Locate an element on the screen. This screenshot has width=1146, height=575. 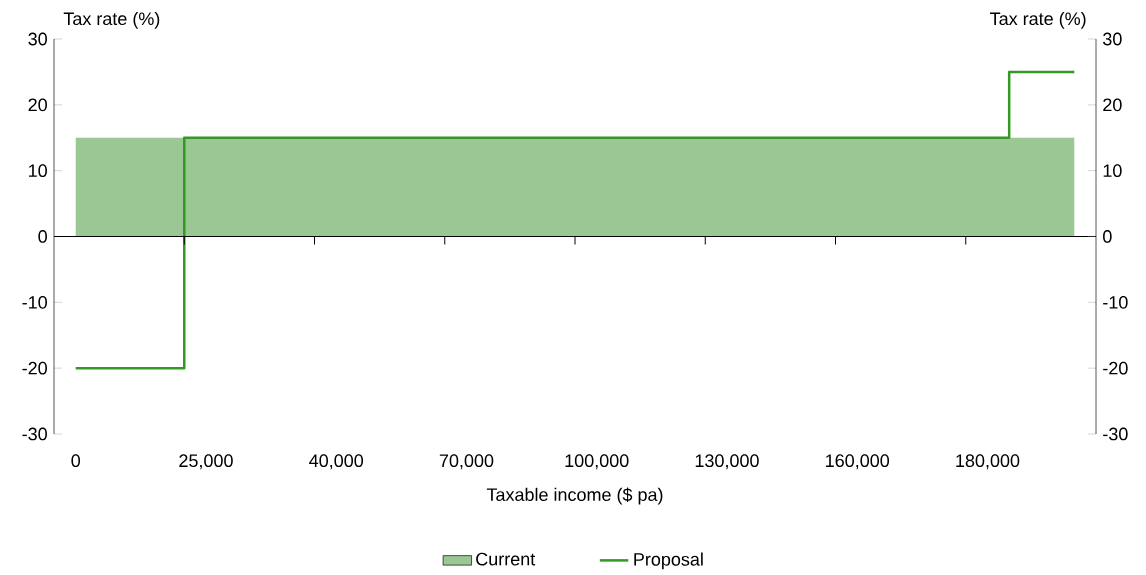
y-tick-label: -30 is located at coordinates (34, 434).